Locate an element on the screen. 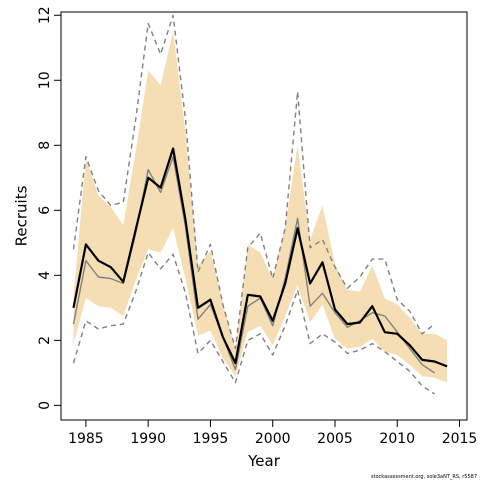 This screenshot has height=480, width=480. x-tick-label: 1995 is located at coordinates (211, 439).